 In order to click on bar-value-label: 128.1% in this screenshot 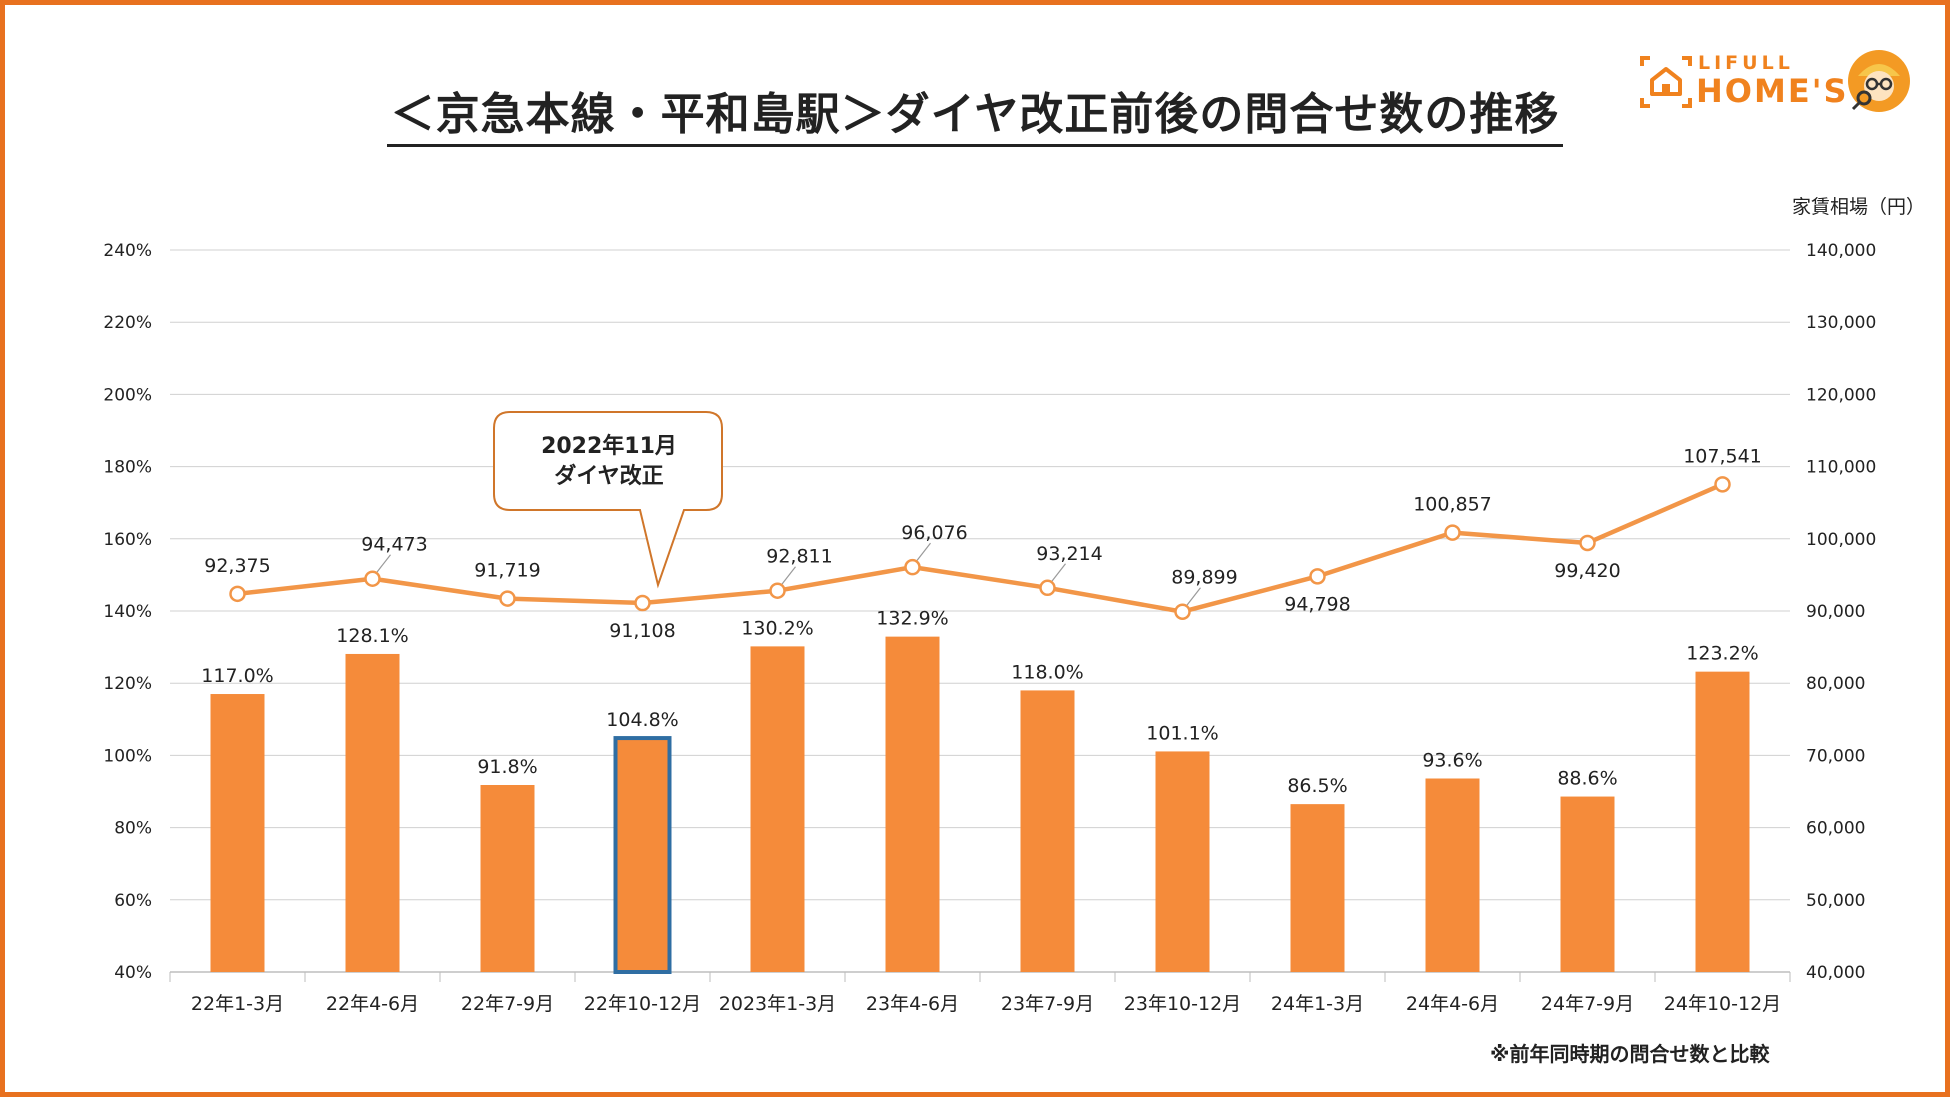, I will do `click(372, 636)`.